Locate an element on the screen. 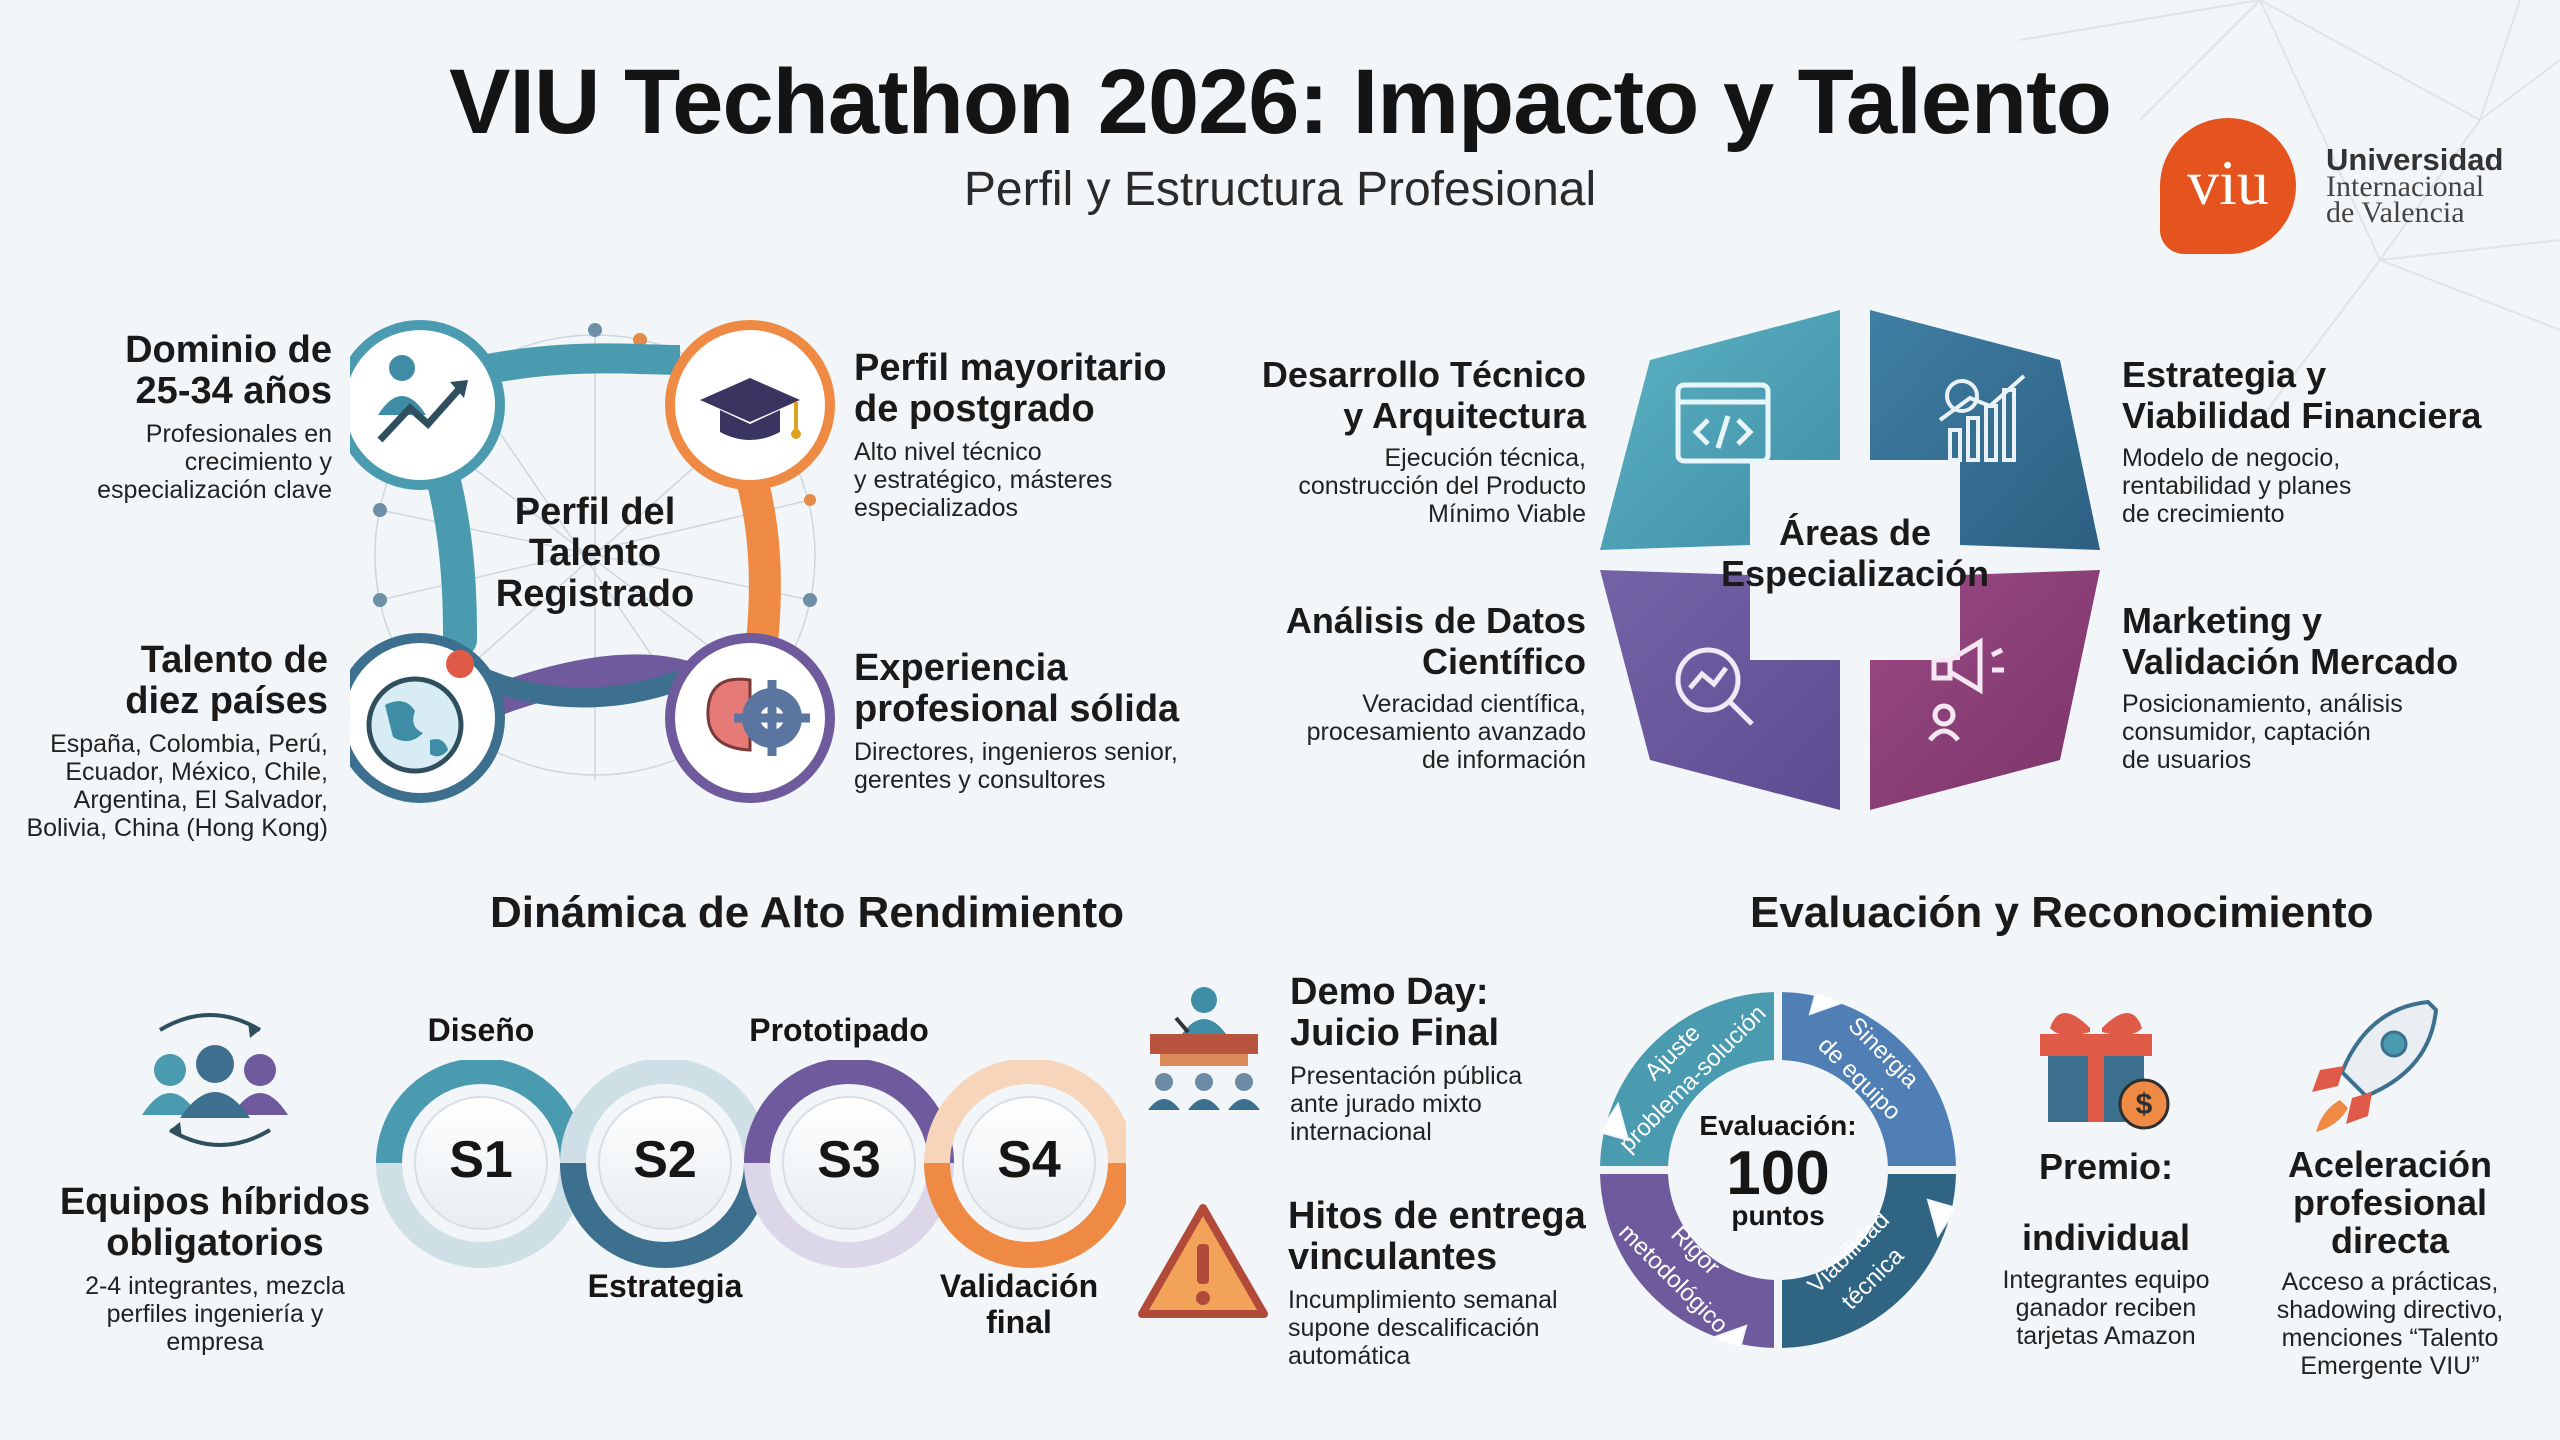  tech-text-3: Mínimo Viable is located at coordinates (1507, 514).